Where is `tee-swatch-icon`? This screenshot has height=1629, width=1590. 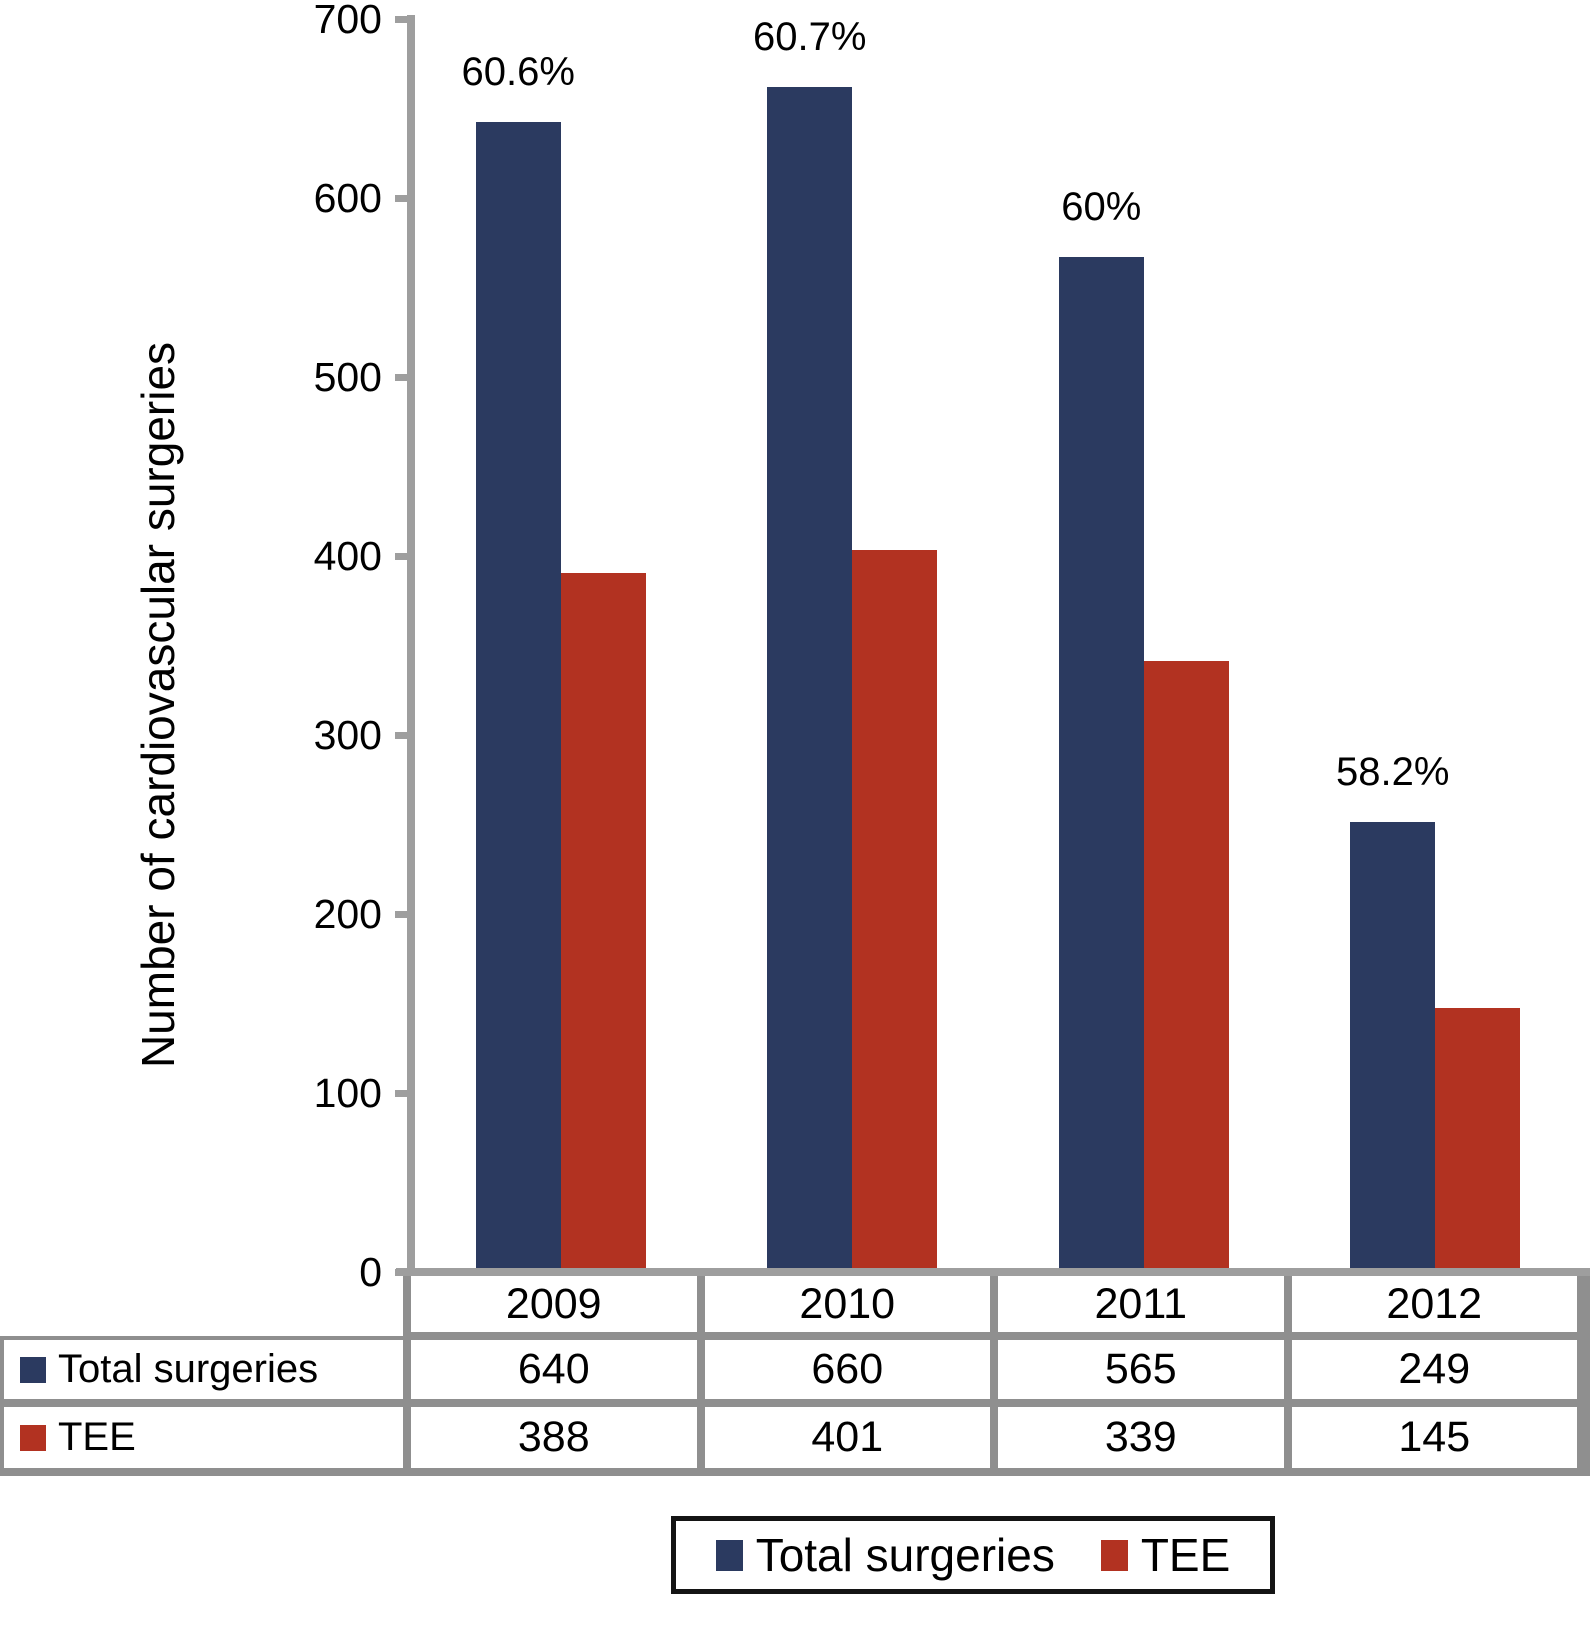
tee-swatch-icon is located at coordinates (33, 1437).